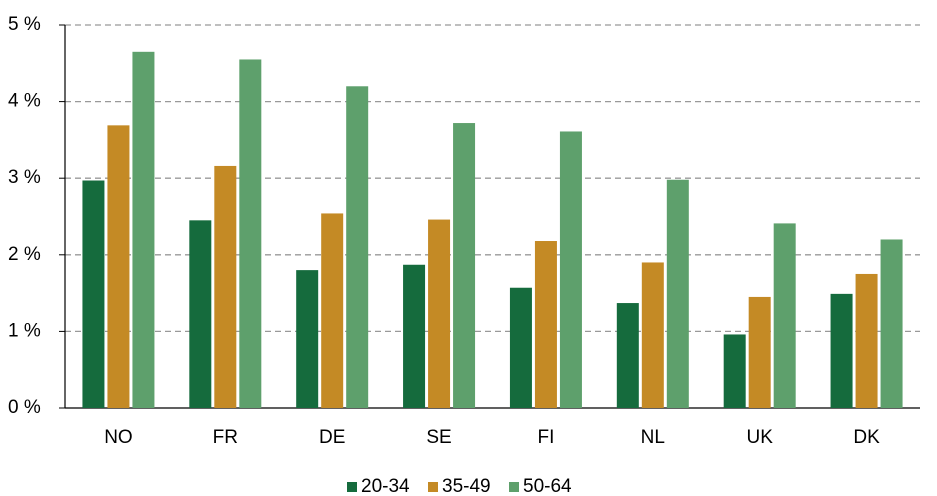 Image resolution: width=937 pixels, height=496 pixels. Describe the element at coordinates (24, 24) in the screenshot. I see `y-tick-label: 5 %` at that location.